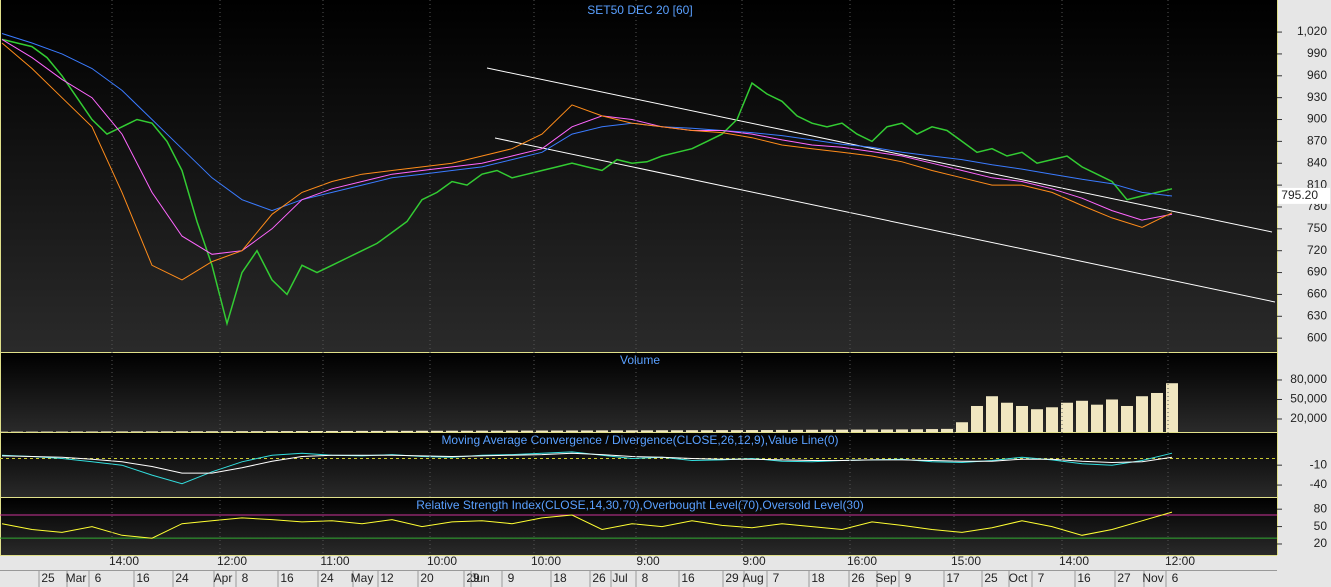  Describe the element at coordinates (619, 578) in the screenshot. I see `date-label: Jul` at that location.